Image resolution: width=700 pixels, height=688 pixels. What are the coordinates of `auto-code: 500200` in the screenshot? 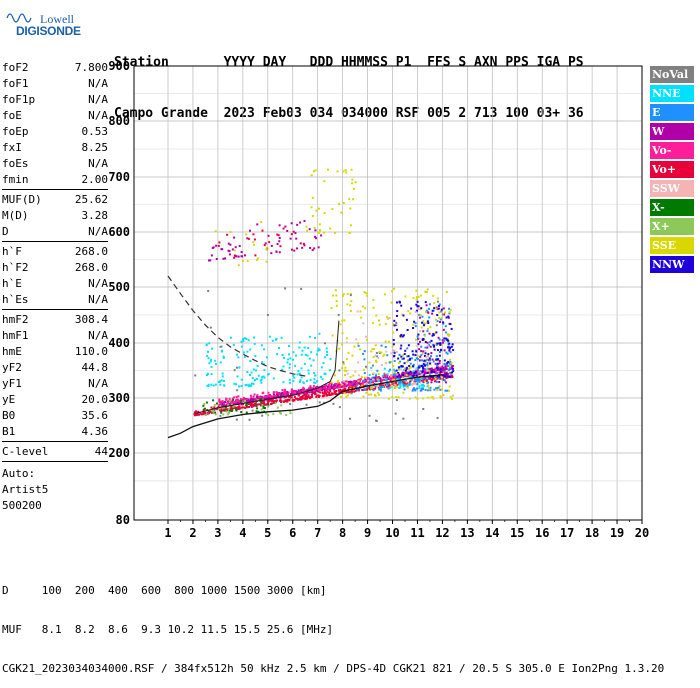 It's located at (22, 505).